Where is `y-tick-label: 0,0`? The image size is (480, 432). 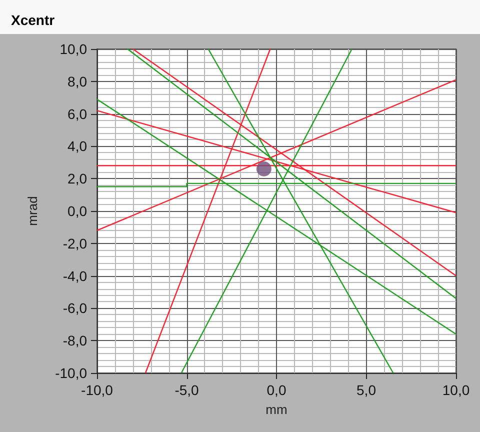 y-tick-label: 0,0 is located at coordinates (78, 211).